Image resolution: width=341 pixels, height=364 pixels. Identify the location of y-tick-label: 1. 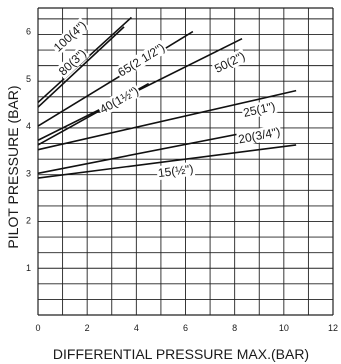
(28, 268).